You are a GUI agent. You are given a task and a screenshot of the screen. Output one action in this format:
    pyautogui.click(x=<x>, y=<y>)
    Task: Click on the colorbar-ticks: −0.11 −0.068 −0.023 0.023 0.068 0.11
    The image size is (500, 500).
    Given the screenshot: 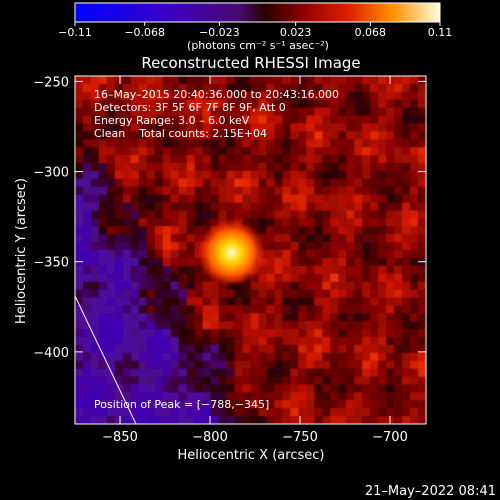 What is the action you would take?
    pyautogui.click(x=255, y=30)
    